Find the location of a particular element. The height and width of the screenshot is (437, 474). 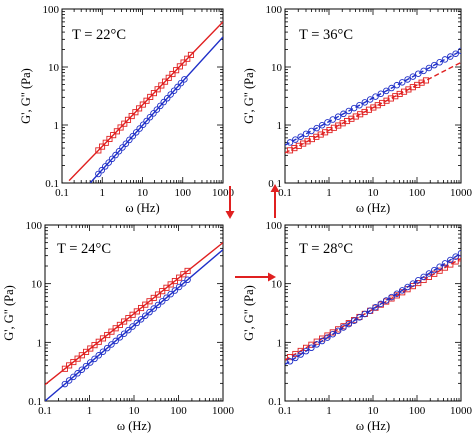

g-double-prime-fit-line is located at coordinates (373, 107).